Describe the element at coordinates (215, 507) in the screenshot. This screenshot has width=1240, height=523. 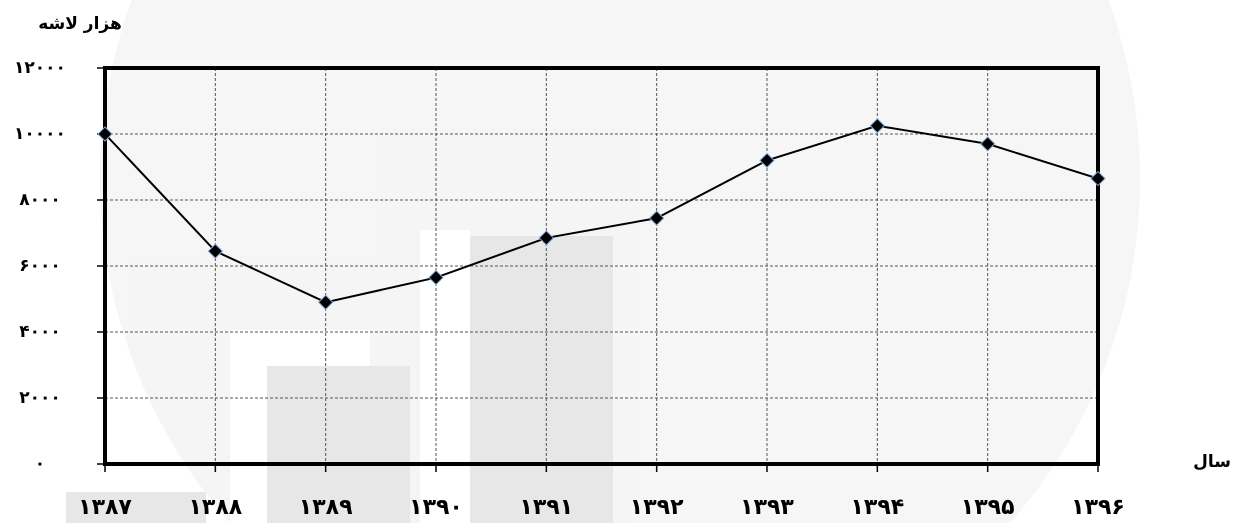
I see `x-tick-label: ۱۳۸۸` at that location.